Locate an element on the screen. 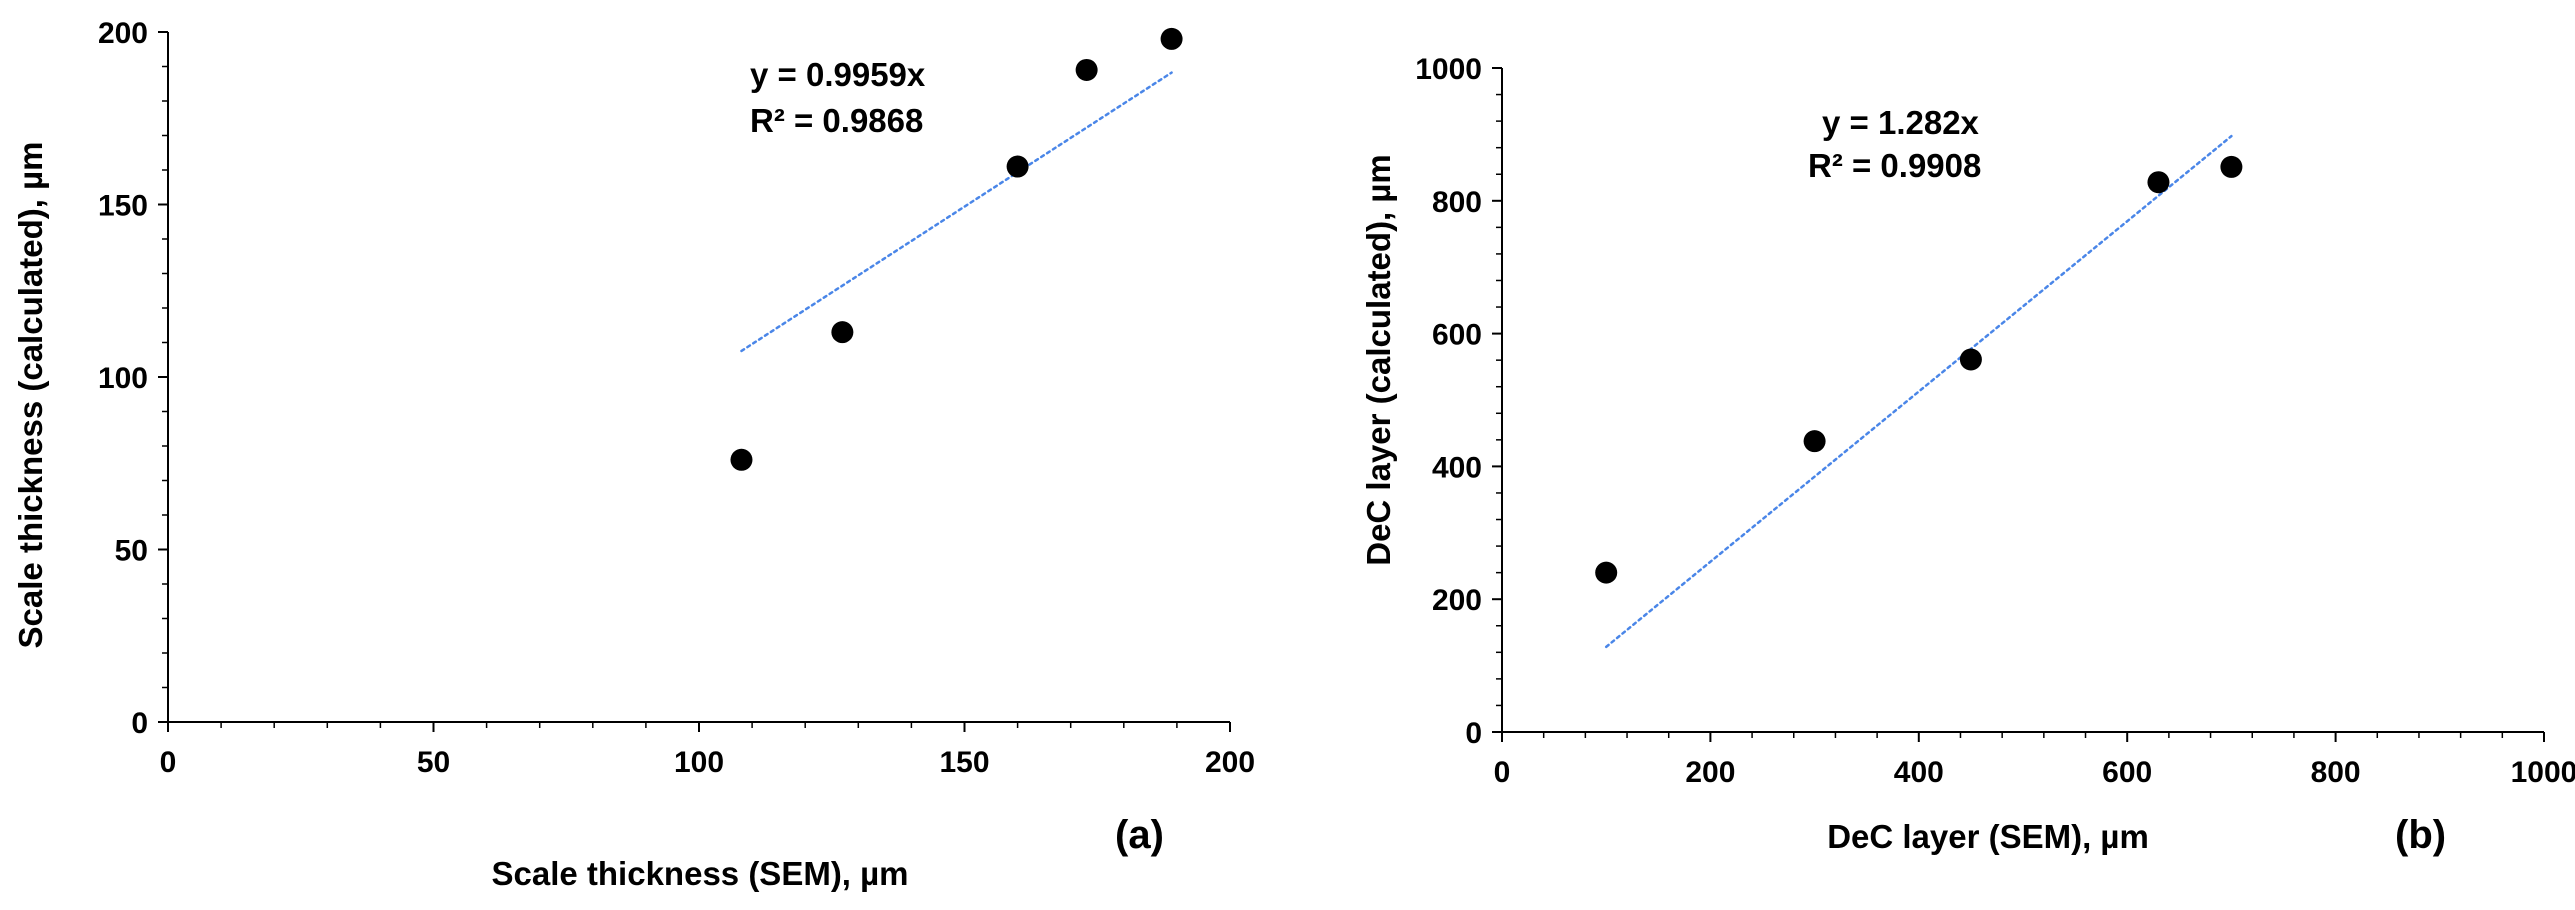 The width and height of the screenshot is (2575, 910). chart-a-y-tick-label: 50 is located at coordinates (131, 551).